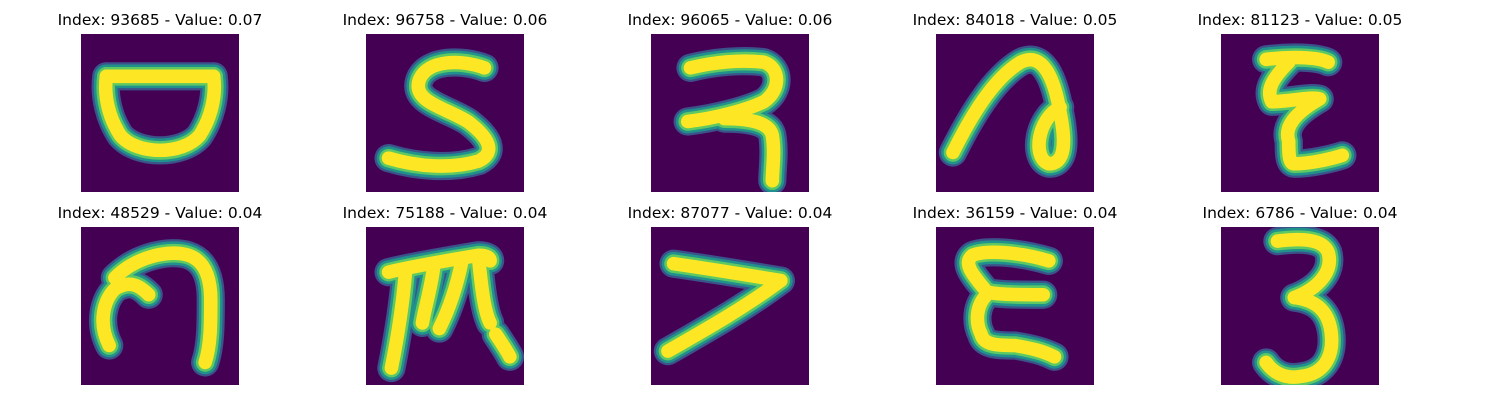 This screenshot has height=400, width=1500. Describe the element at coordinates (1015, 20) in the screenshot. I see `panel-title: Index: 84018 - Value: 0.05` at that location.